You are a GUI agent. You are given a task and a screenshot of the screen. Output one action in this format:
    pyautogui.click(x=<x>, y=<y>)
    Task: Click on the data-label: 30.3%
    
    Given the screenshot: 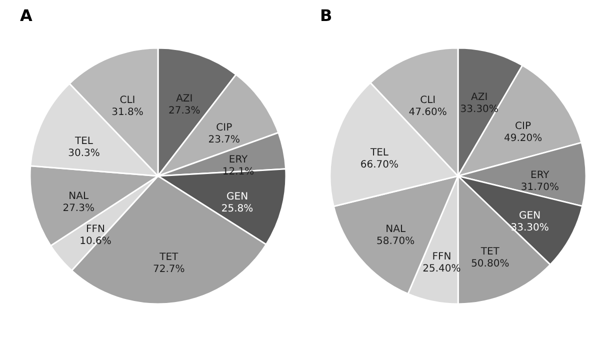 What is the action you would take?
    pyautogui.click(x=84, y=153)
    